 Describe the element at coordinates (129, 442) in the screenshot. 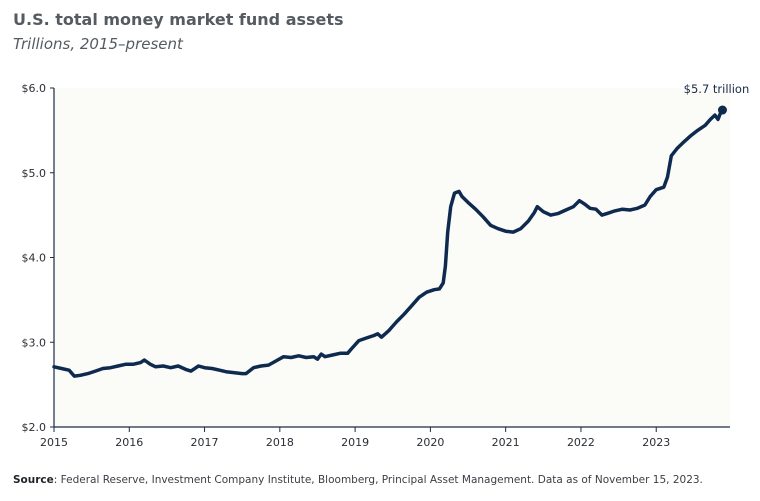

I see `x-tick-label: 2016` at that location.